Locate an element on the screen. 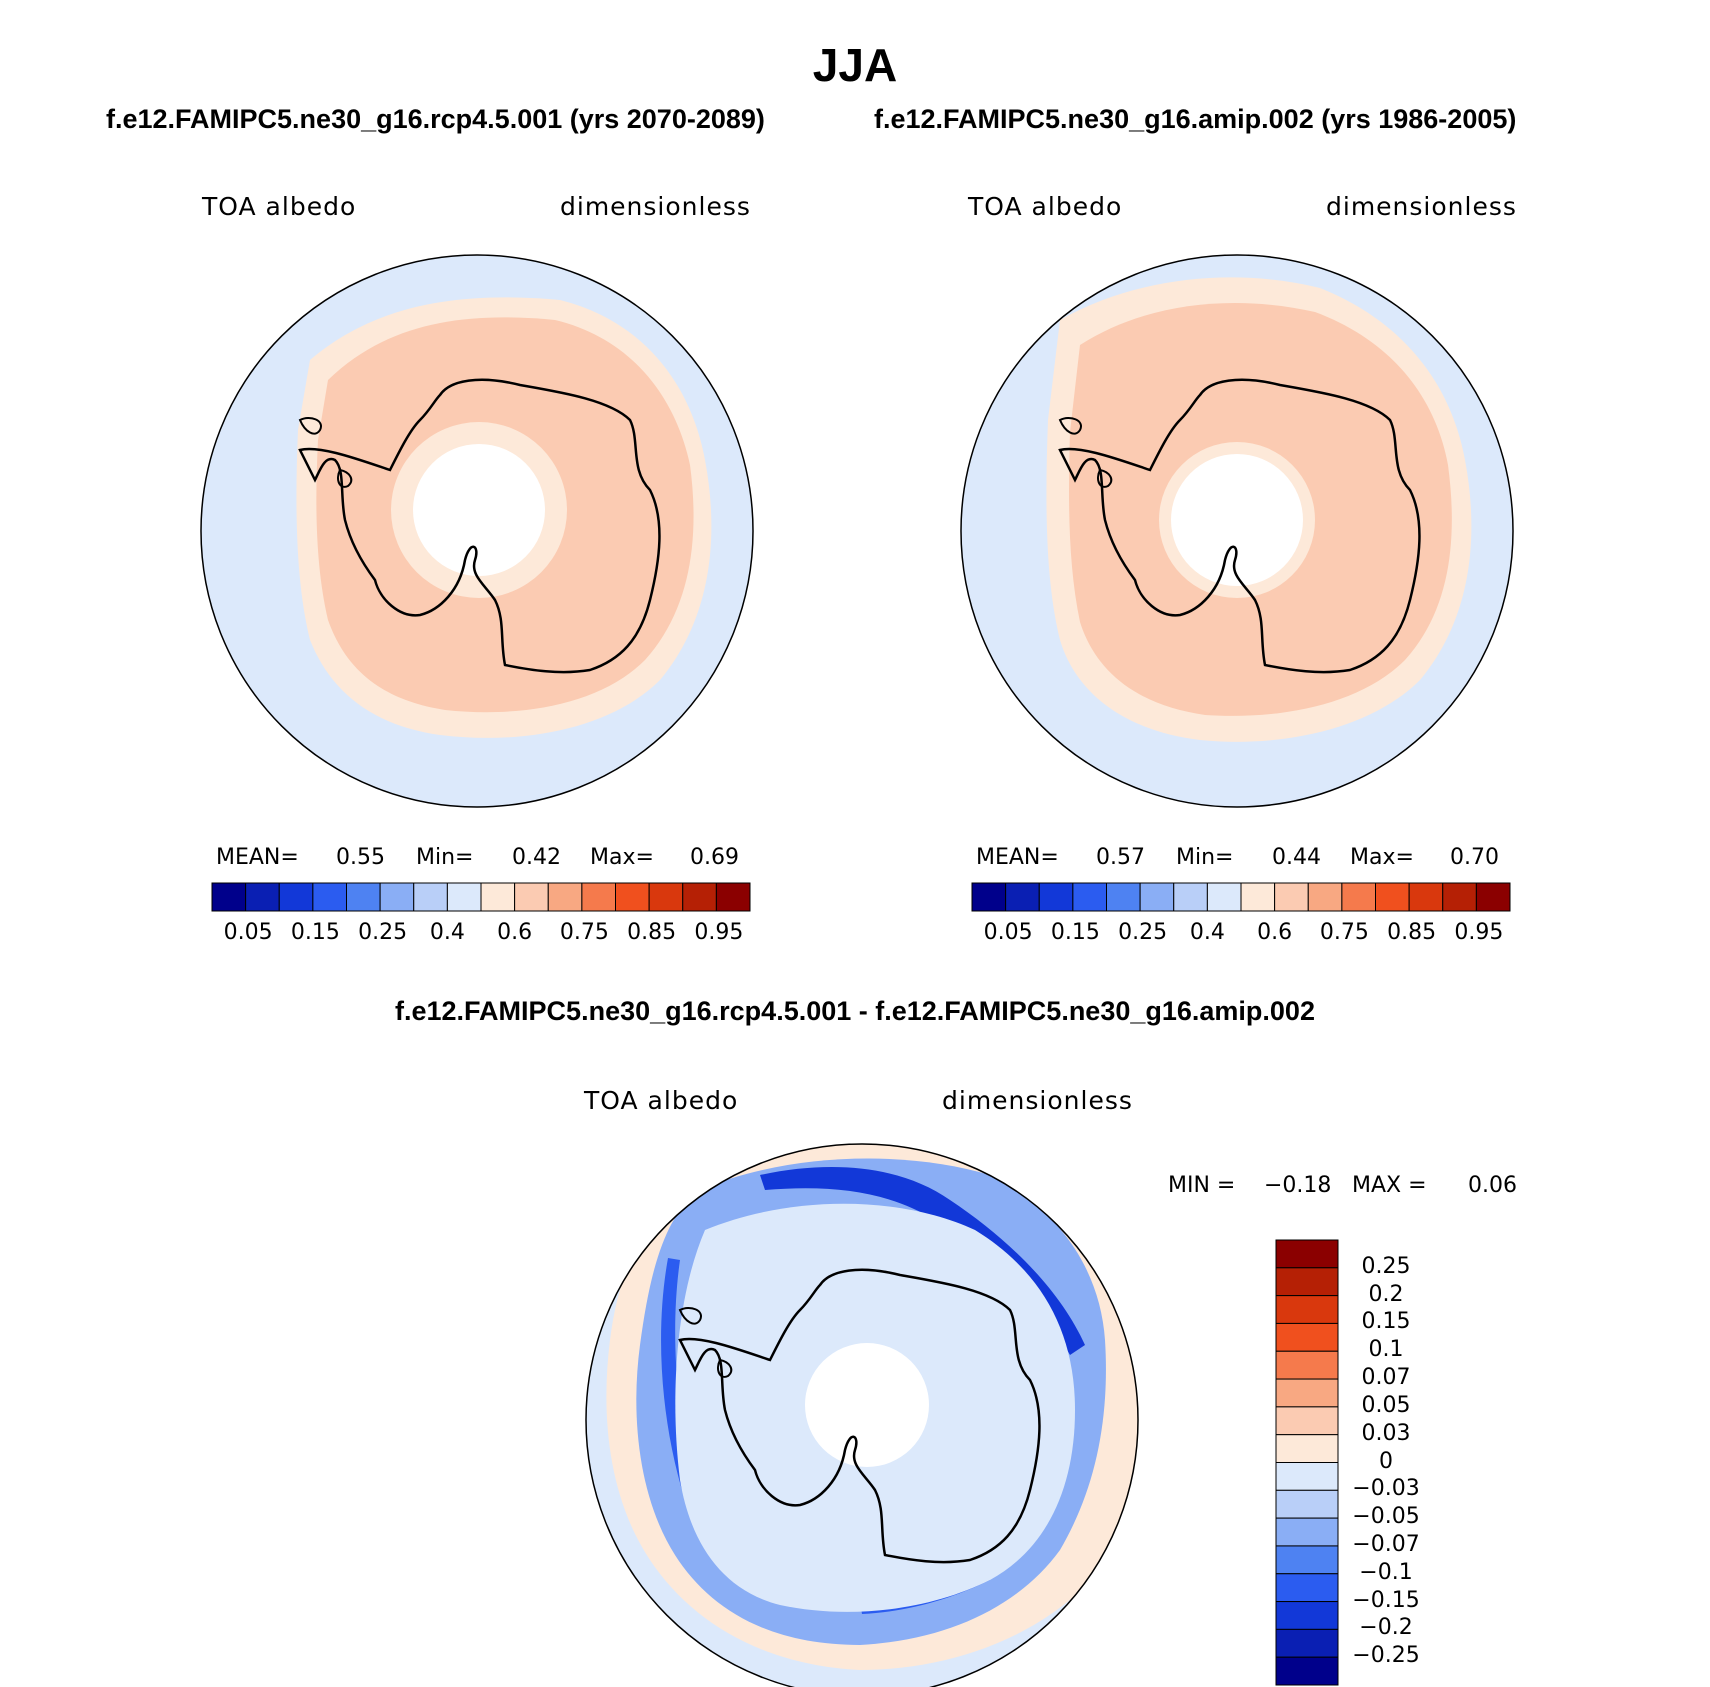  panel1-min-label: Min= is located at coordinates (445, 857).